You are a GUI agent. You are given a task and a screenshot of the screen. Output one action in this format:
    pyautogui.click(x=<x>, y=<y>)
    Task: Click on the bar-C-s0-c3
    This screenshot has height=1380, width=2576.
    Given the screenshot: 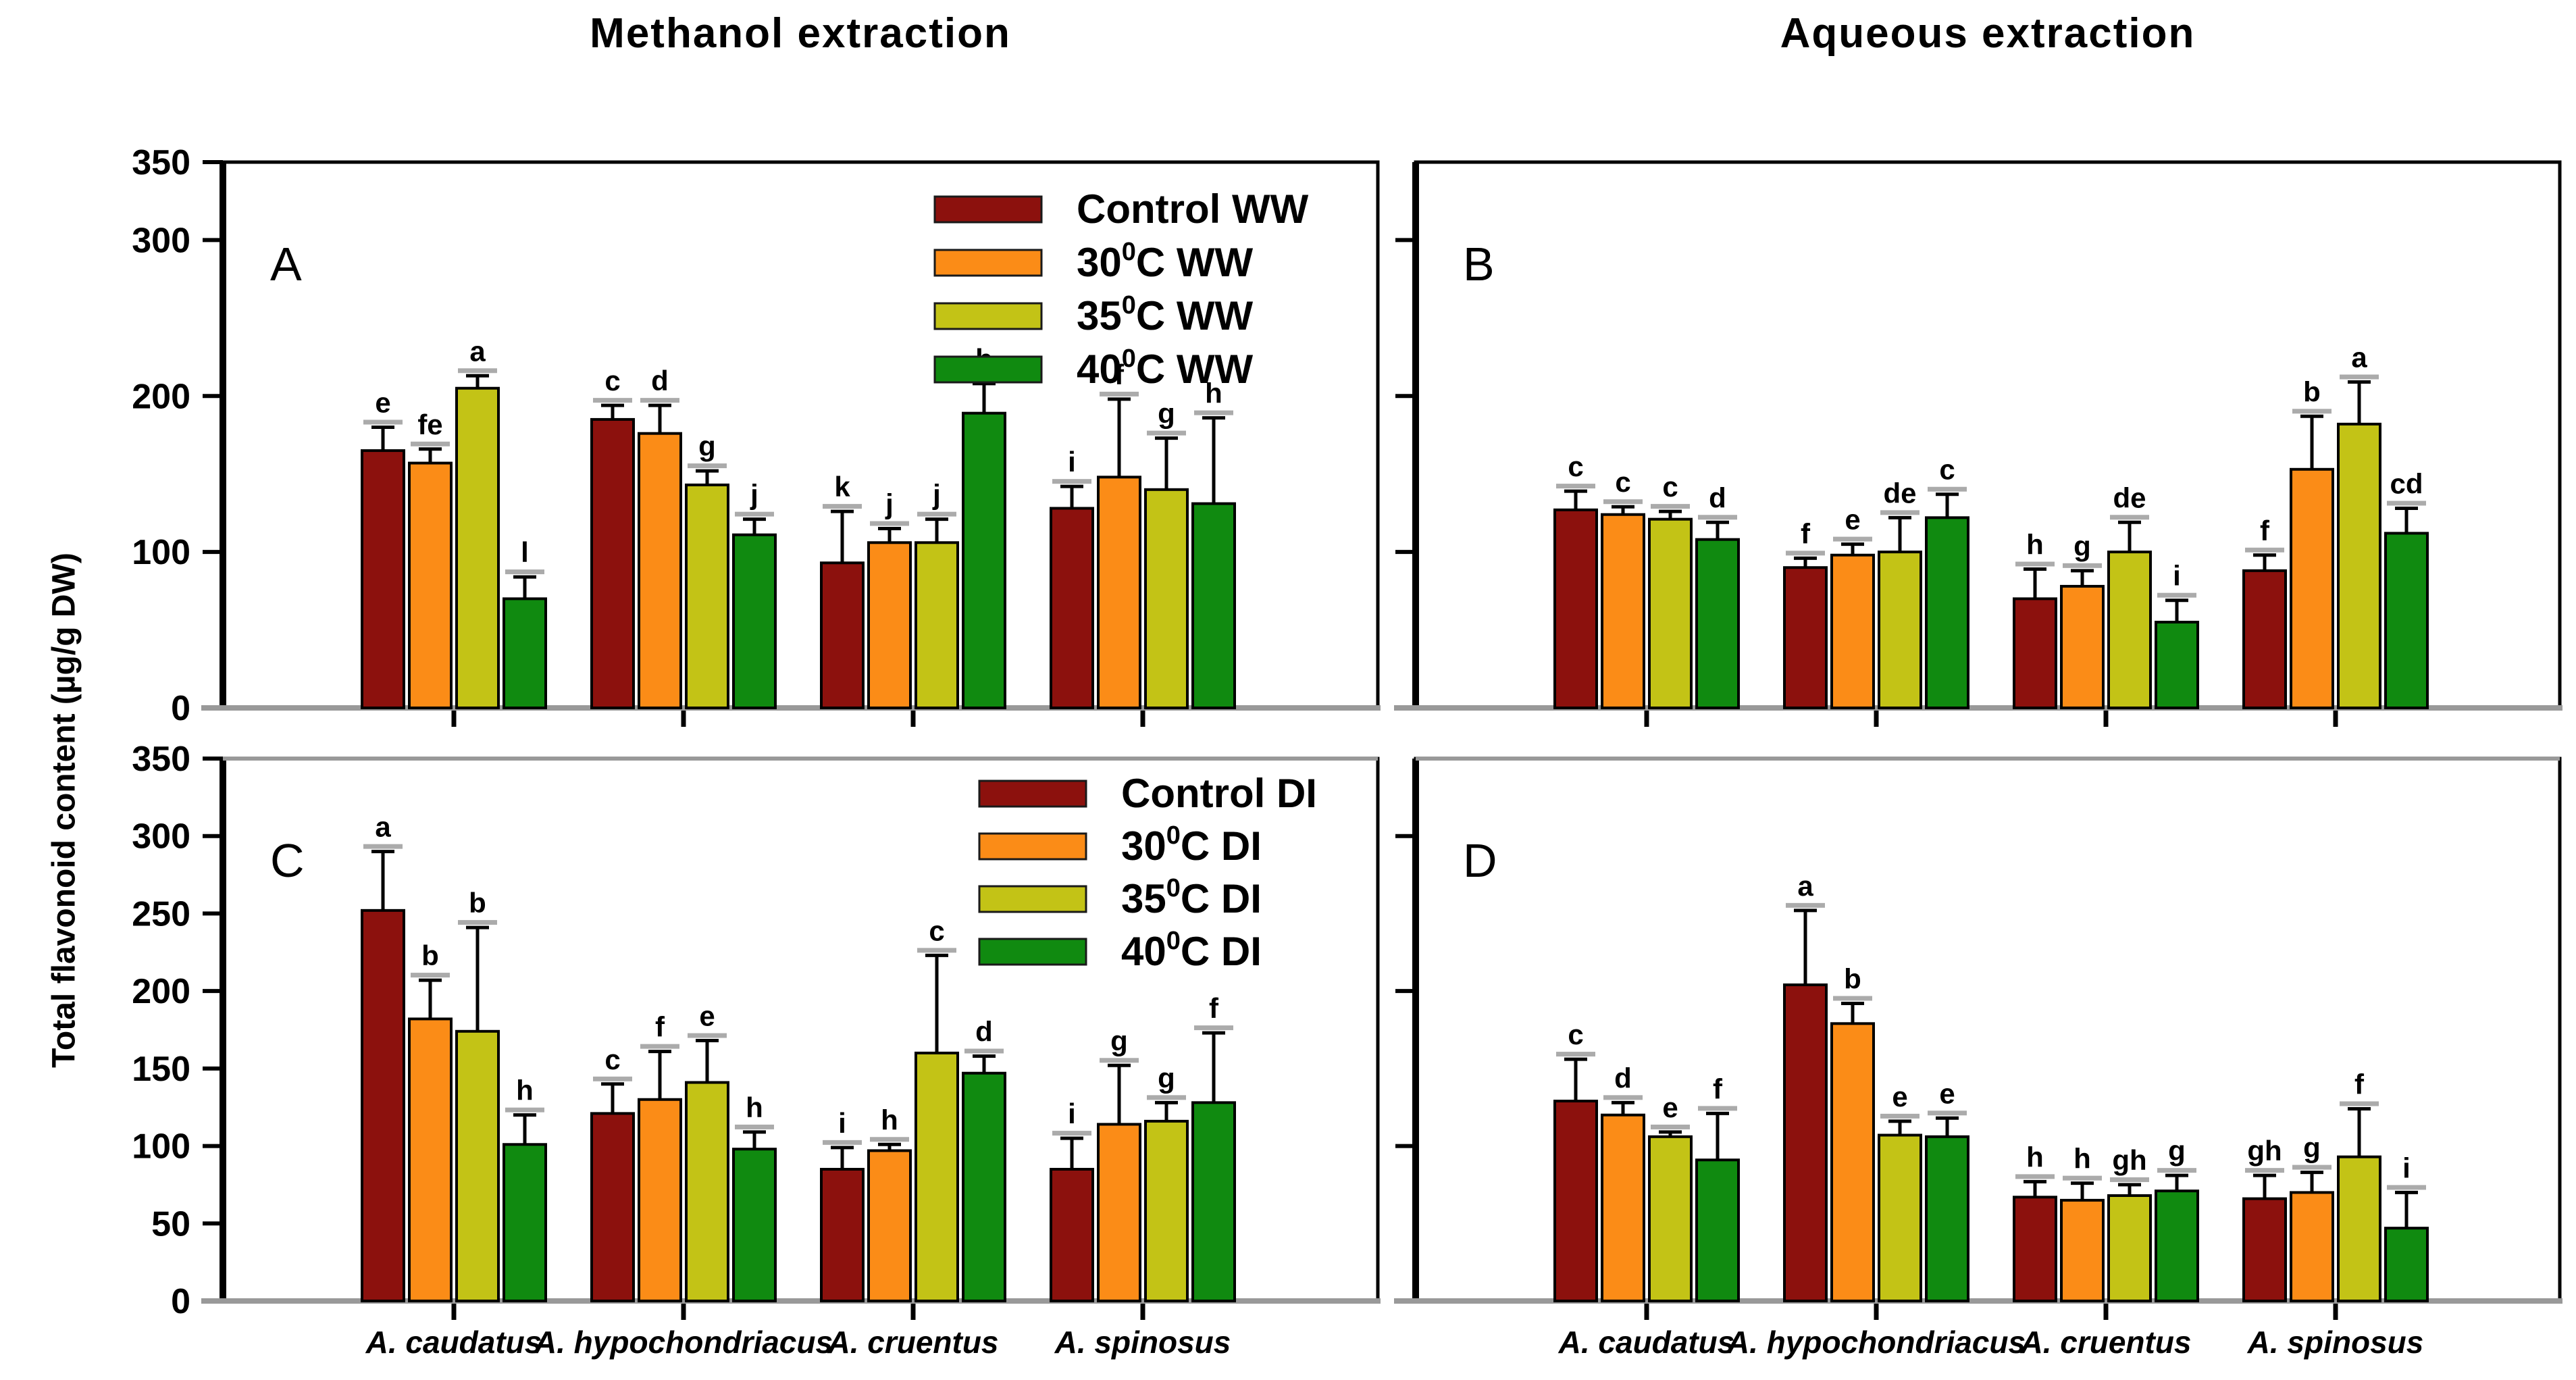 What is the action you would take?
    pyautogui.click(x=1072, y=1234)
    